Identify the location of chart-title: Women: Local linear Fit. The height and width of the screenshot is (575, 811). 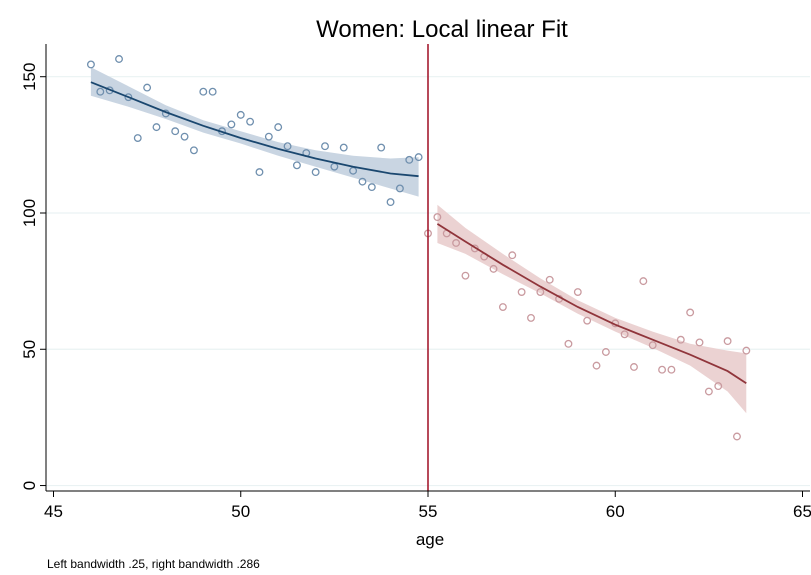
(442, 29).